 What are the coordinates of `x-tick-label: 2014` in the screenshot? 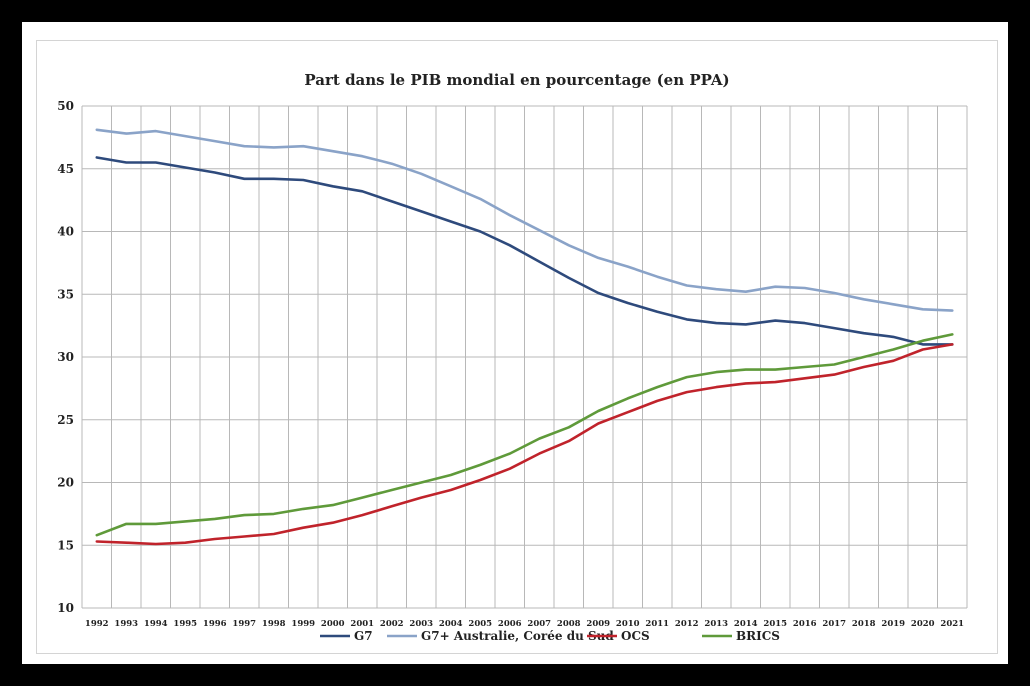 It's located at (746, 624).